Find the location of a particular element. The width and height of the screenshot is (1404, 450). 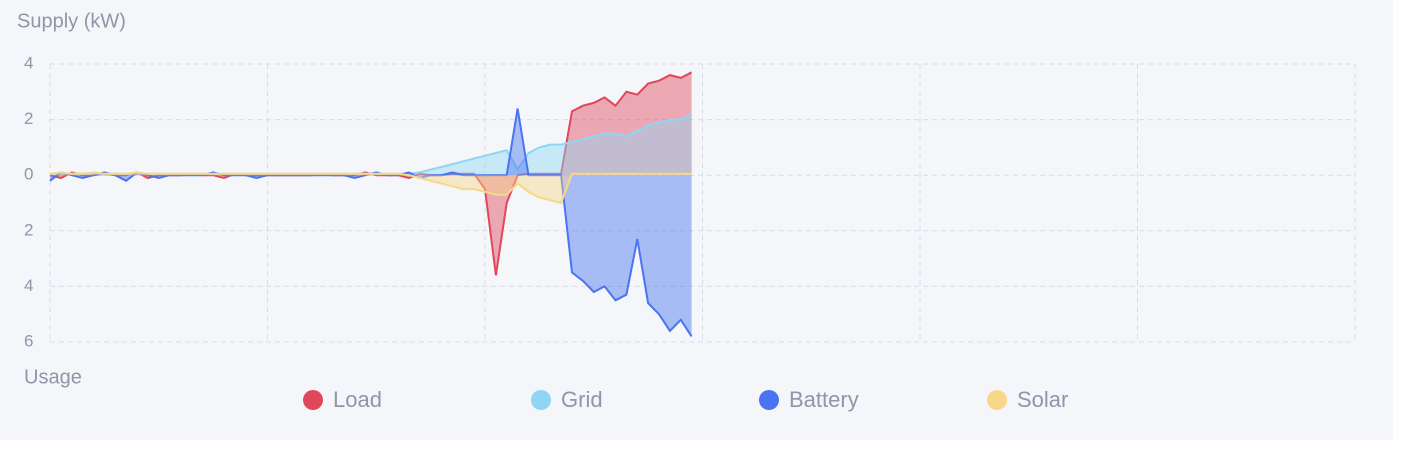

legend-label: Grid is located at coordinates (582, 399).